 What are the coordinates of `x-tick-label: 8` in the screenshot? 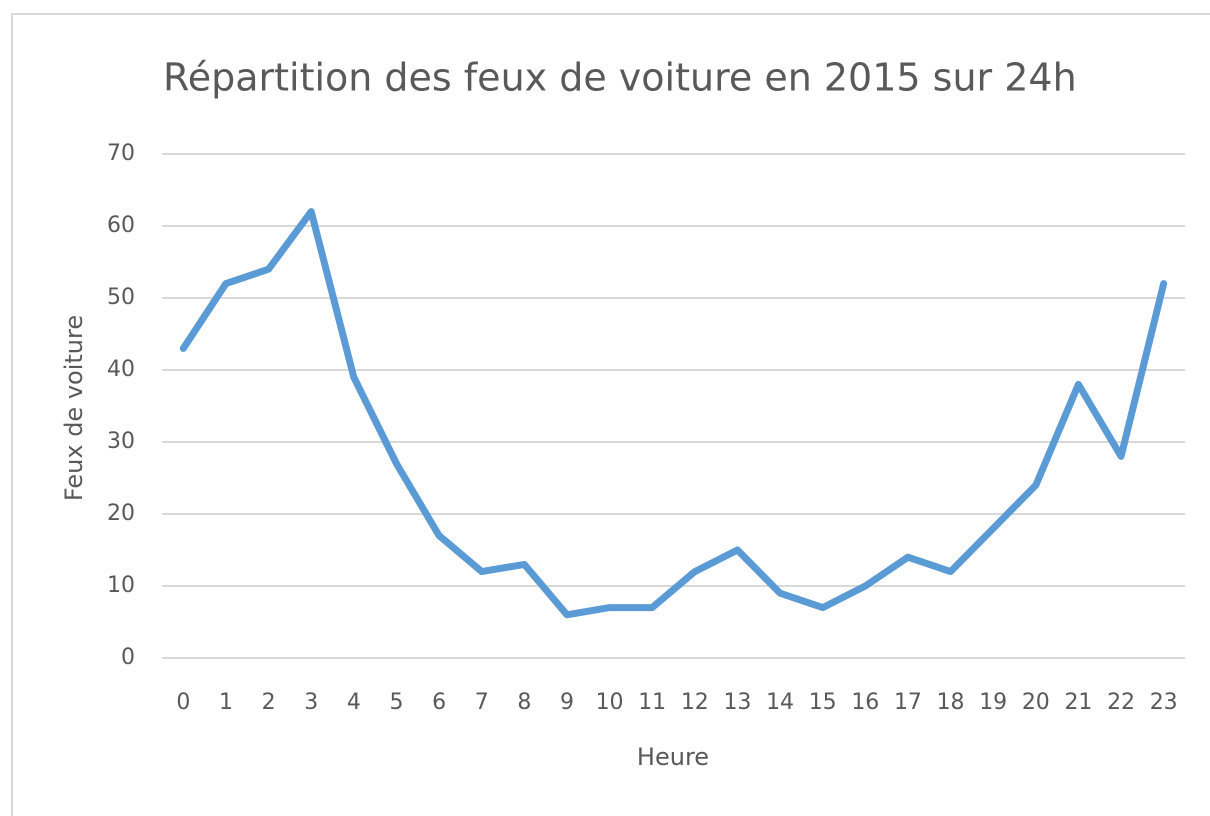 It's located at (524, 702).